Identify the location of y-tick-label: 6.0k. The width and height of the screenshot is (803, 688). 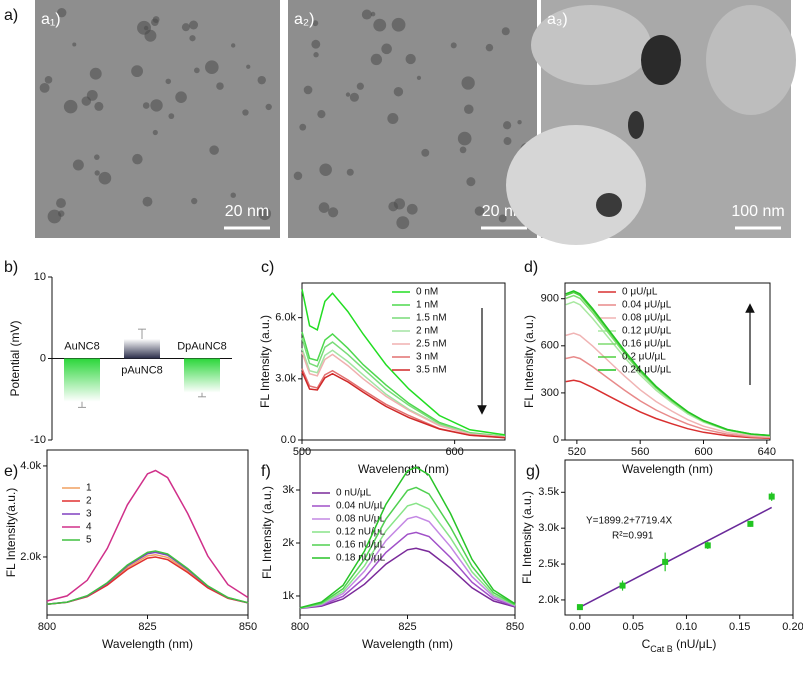
(285, 318).